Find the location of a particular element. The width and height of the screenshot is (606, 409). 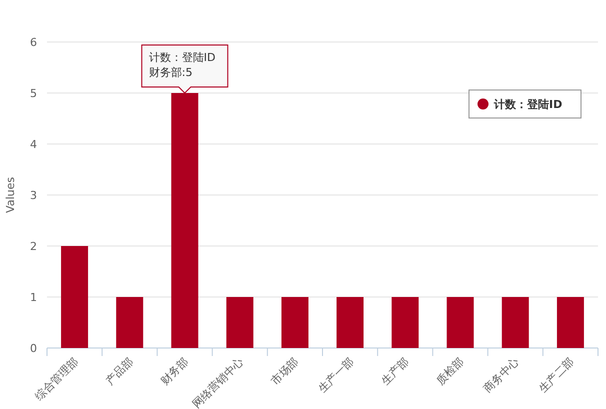

y-tick-label: 0 is located at coordinates (33, 348).